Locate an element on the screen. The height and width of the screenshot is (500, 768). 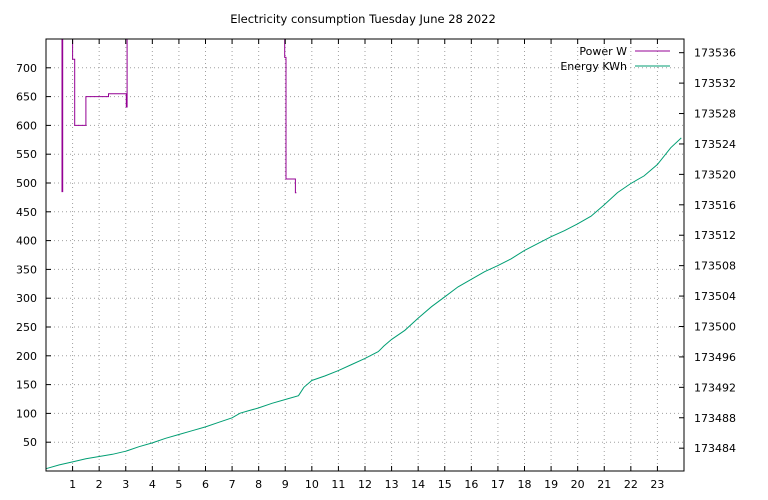
y2-tick-label: 173516 is located at coordinates (715, 205).